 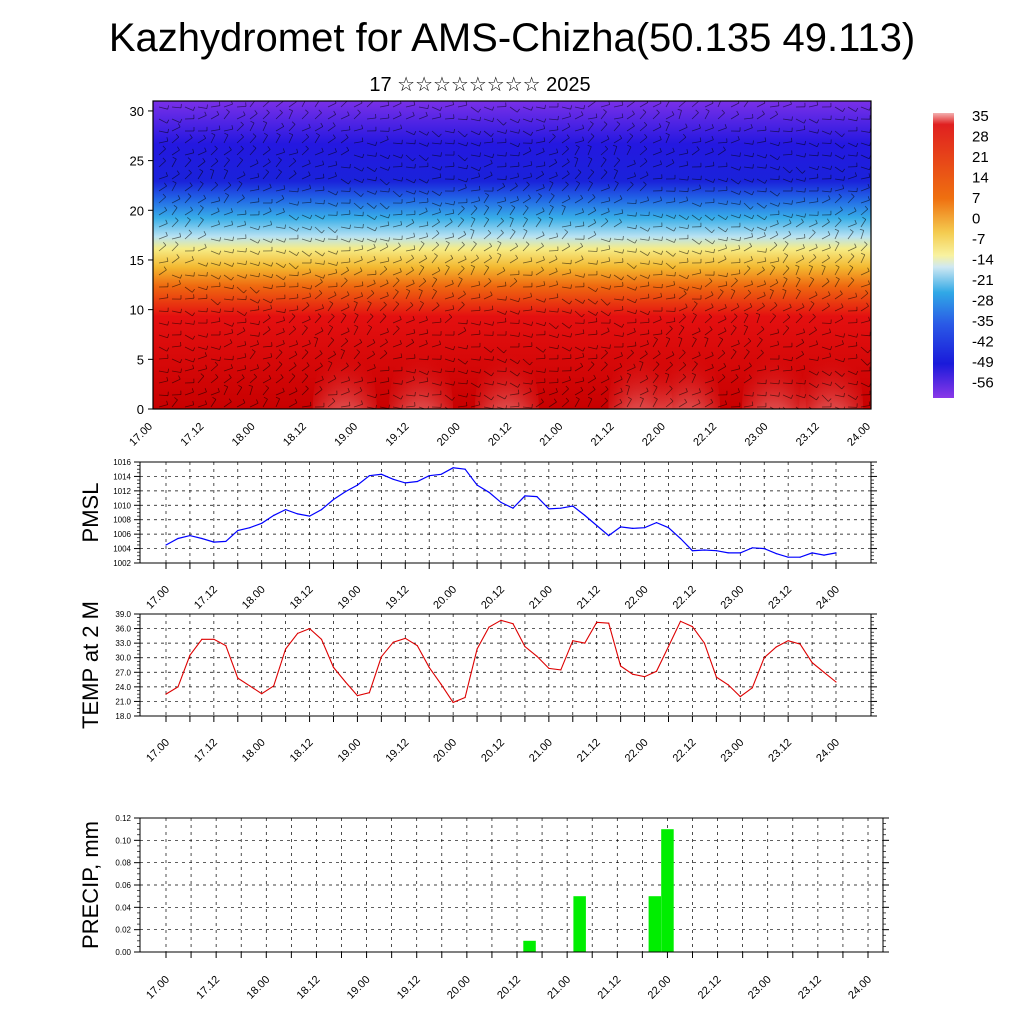 What do you see at coordinates (449, 435) in the screenshot?
I see `profile-x-tick-label: 20.00` at bounding box center [449, 435].